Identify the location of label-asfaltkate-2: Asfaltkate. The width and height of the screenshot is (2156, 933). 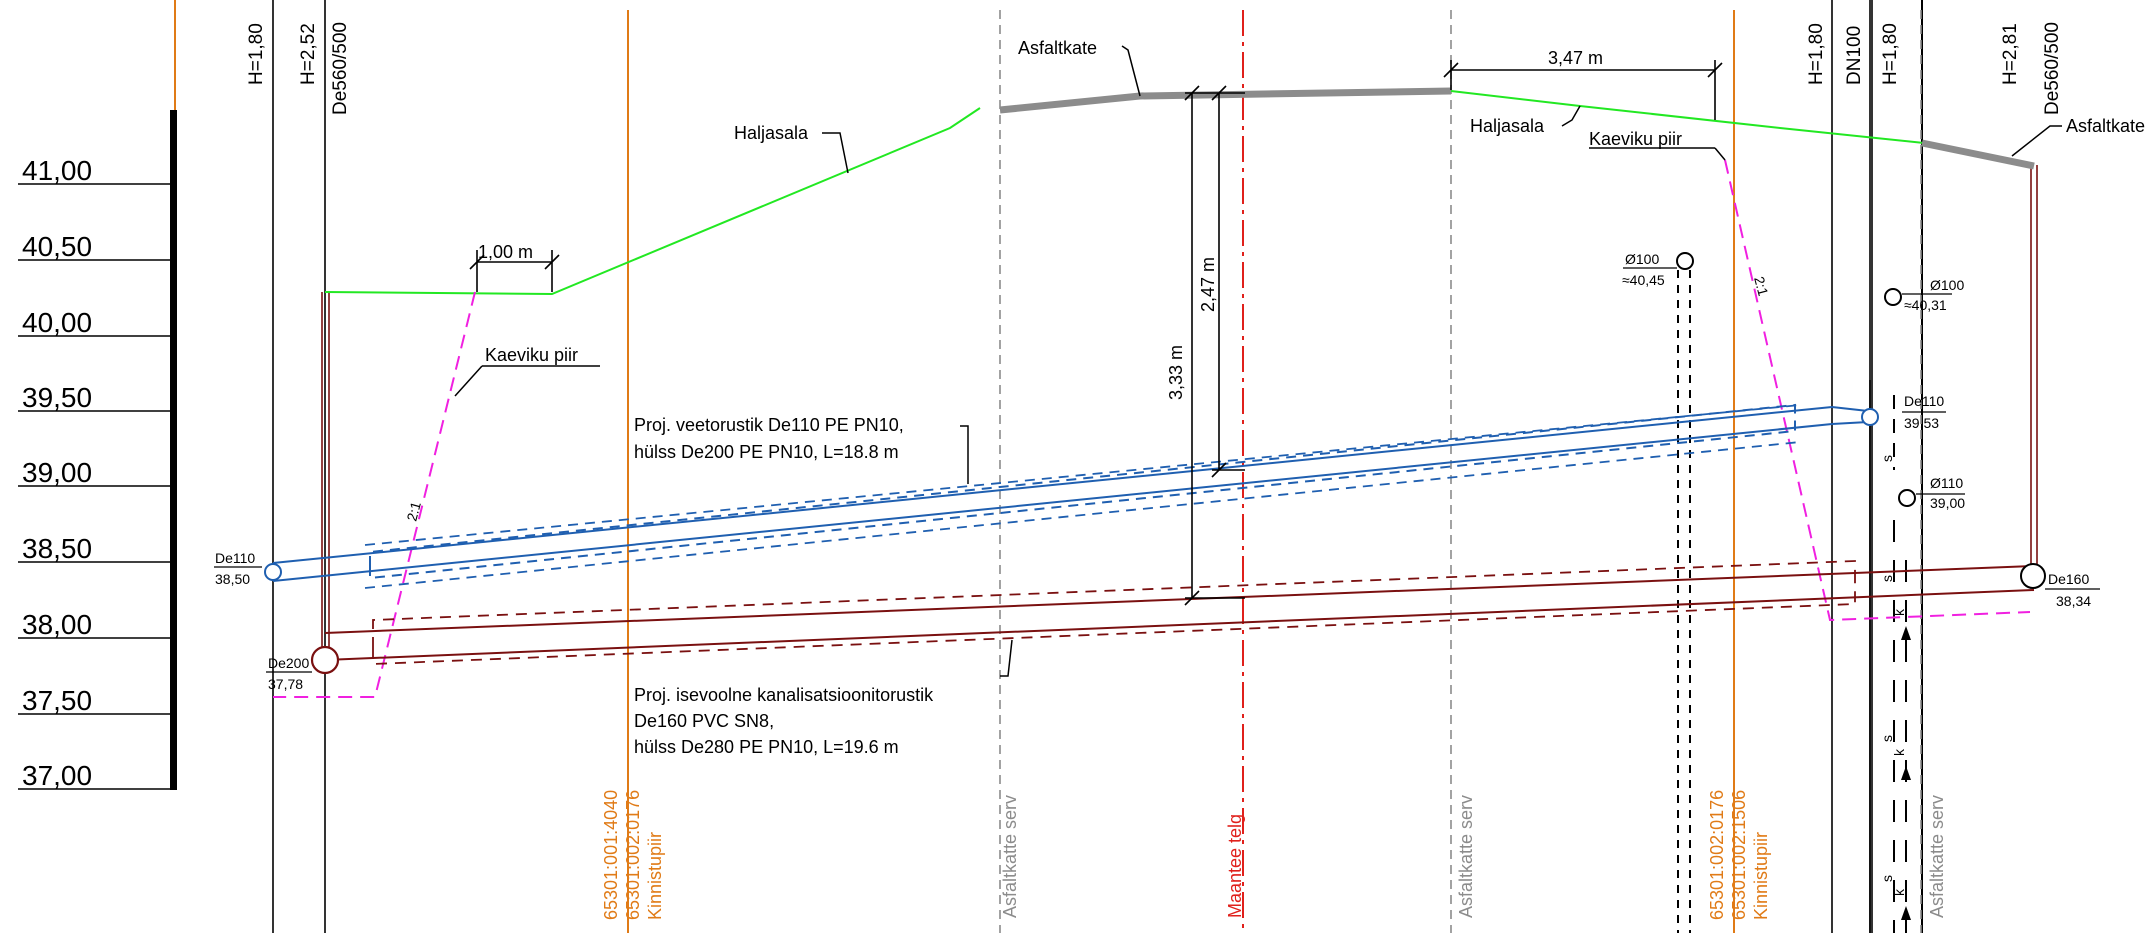
(2105, 126).